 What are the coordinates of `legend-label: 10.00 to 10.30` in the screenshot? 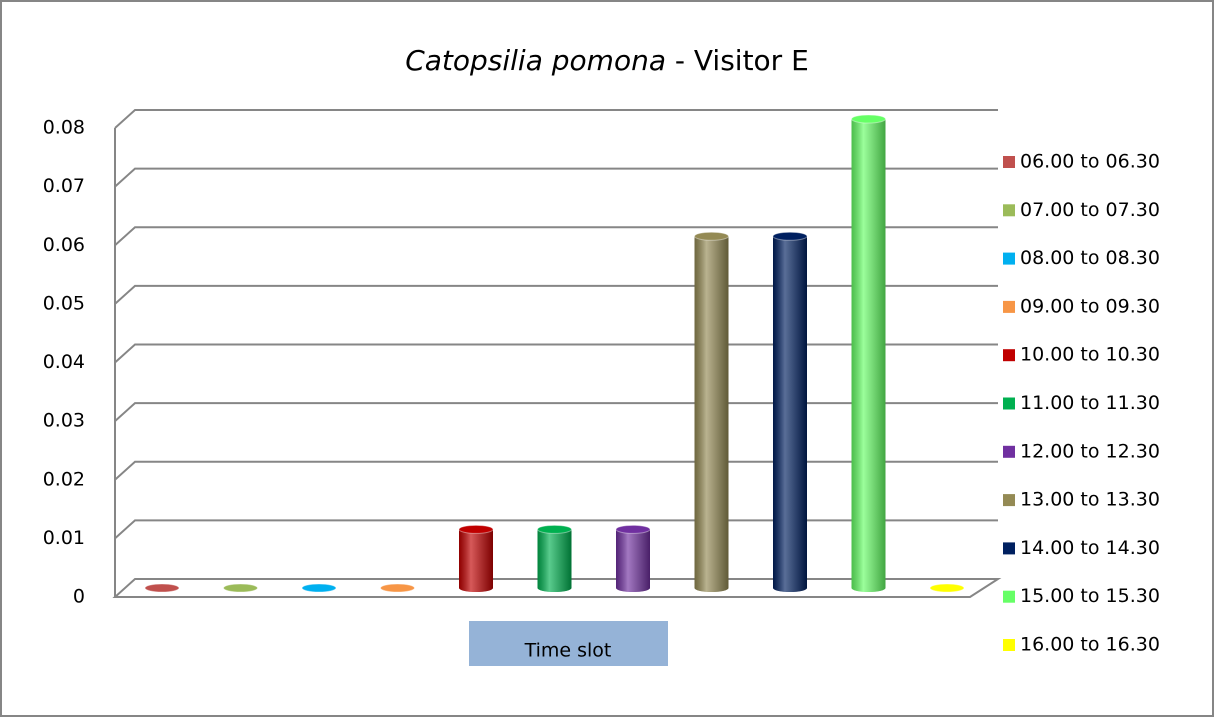 It's located at (1090, 355).